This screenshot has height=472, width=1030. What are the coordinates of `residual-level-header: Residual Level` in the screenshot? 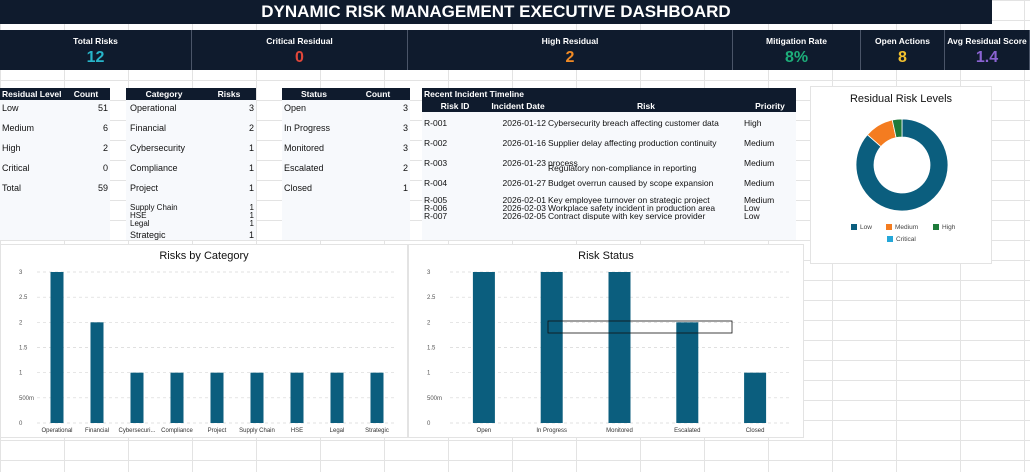 It's located at (32, 94).